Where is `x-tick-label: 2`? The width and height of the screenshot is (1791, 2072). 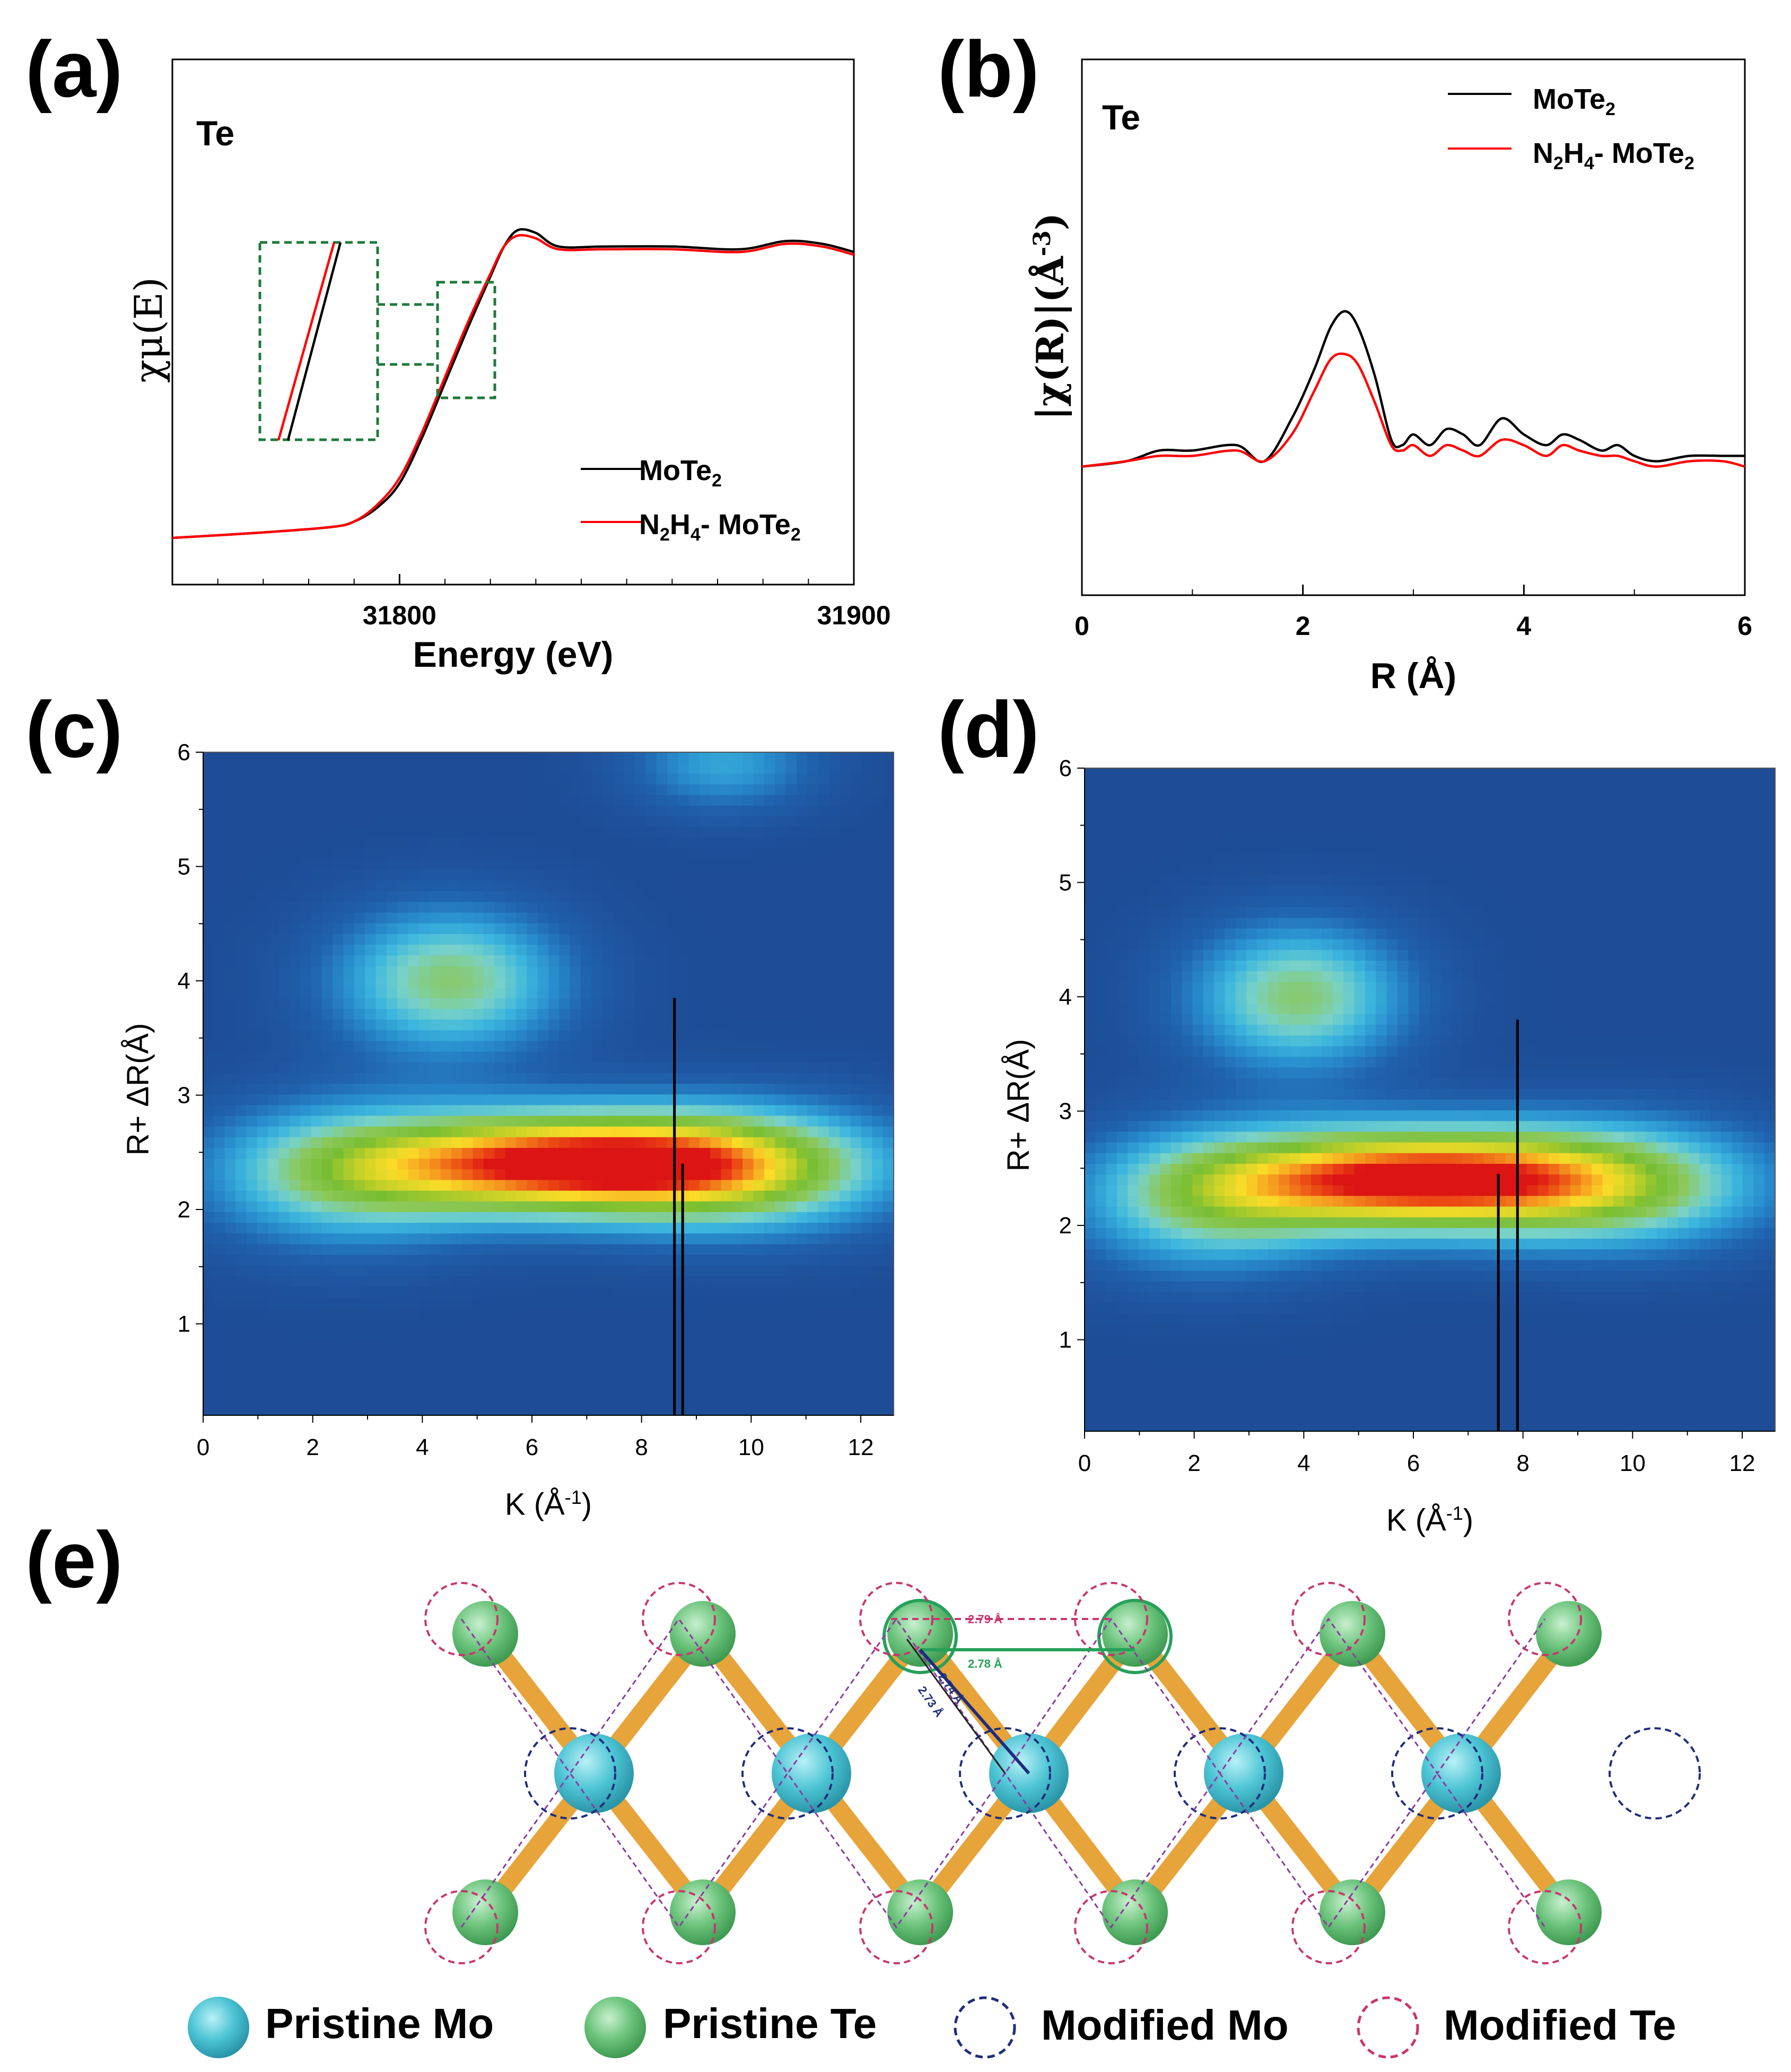 x-tick-label: 2 is located at coordinates (312, 1447).